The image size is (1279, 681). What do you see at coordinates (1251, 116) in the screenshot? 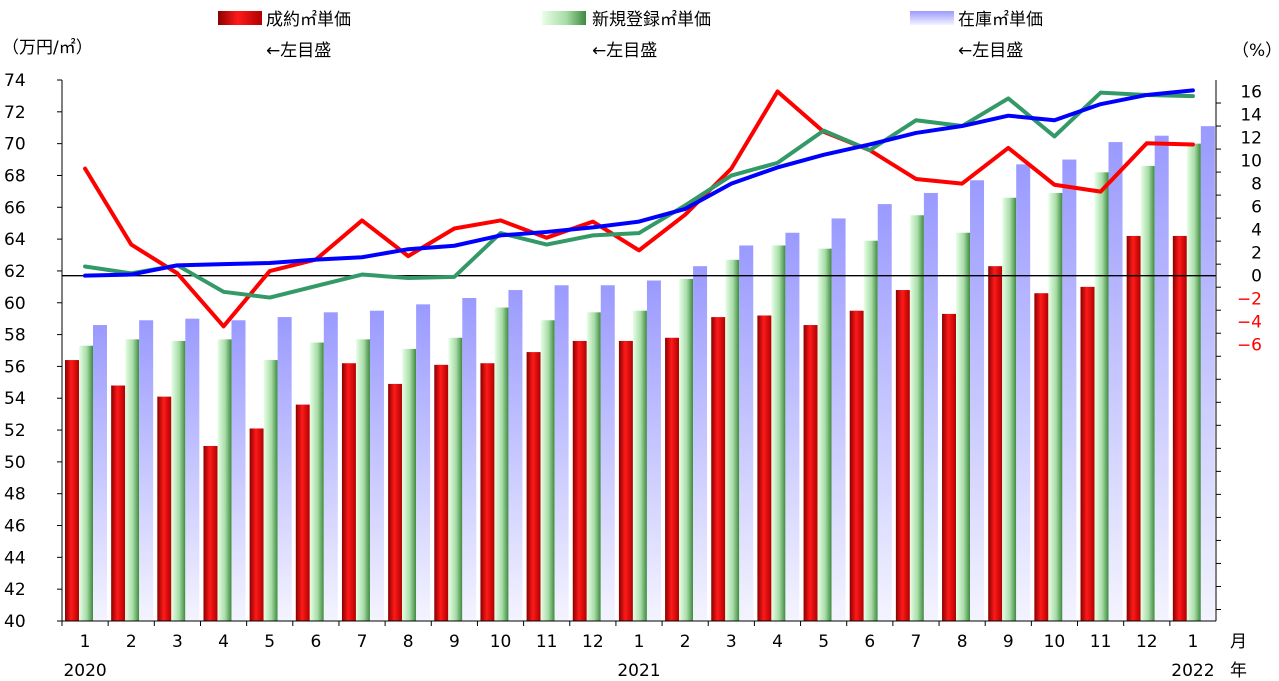
I see `right-tick-label: 14` at bounding box center [1251, 116].